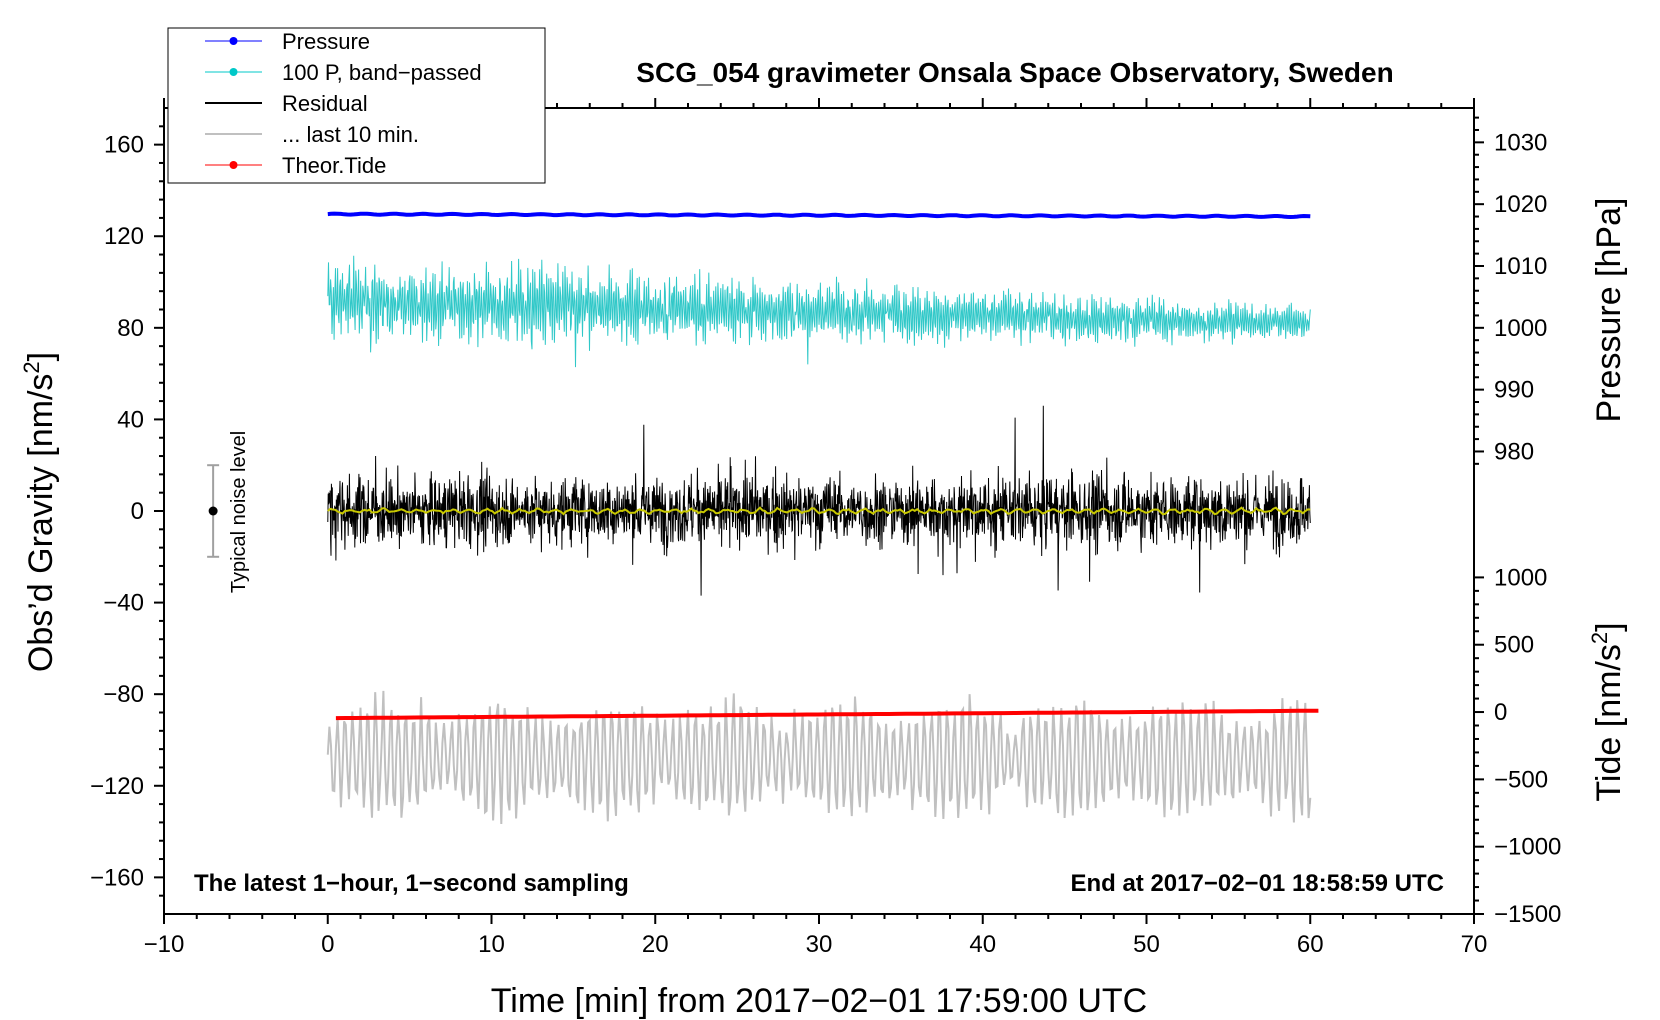  Describe the element at coordinates (1510, 290) in the screenshot. I see `pressure-axis: 1030 1020 1010 1000 990 980` at that location.